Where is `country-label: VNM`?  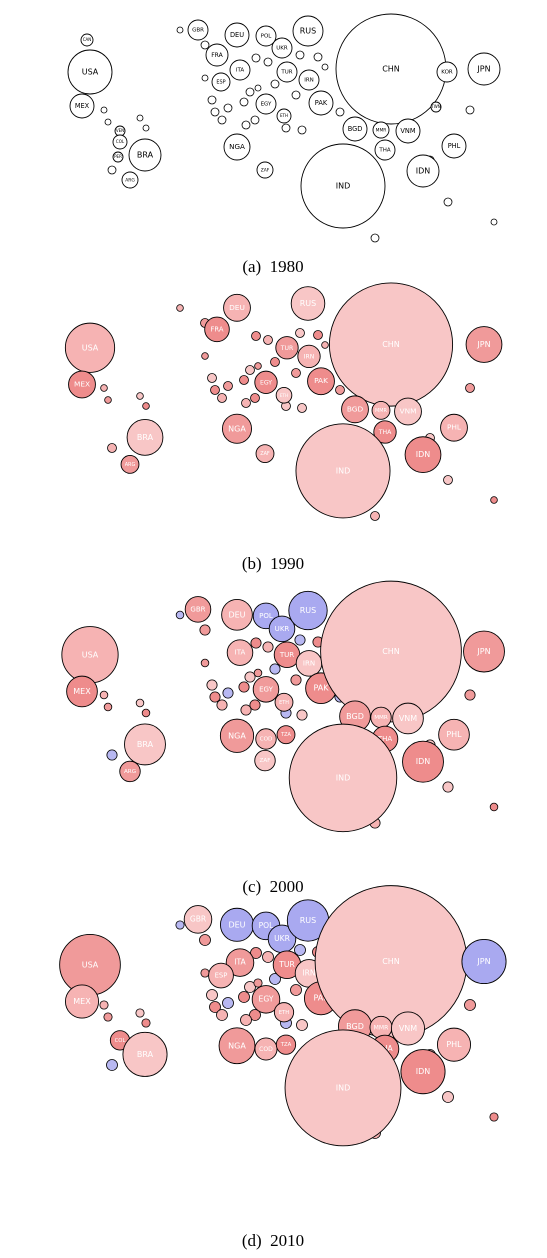 country-label: VNM is located at coordinates (408, 718).